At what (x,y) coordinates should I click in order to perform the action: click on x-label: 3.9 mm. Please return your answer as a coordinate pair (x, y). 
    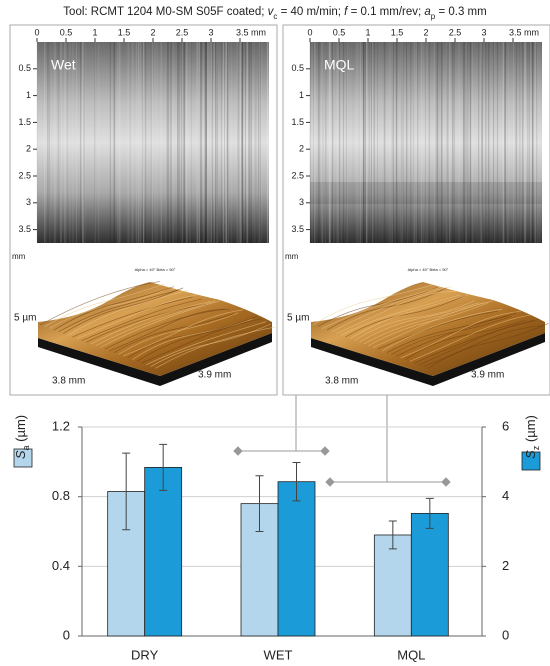
    Looking at the image, I should click on (214, 375).